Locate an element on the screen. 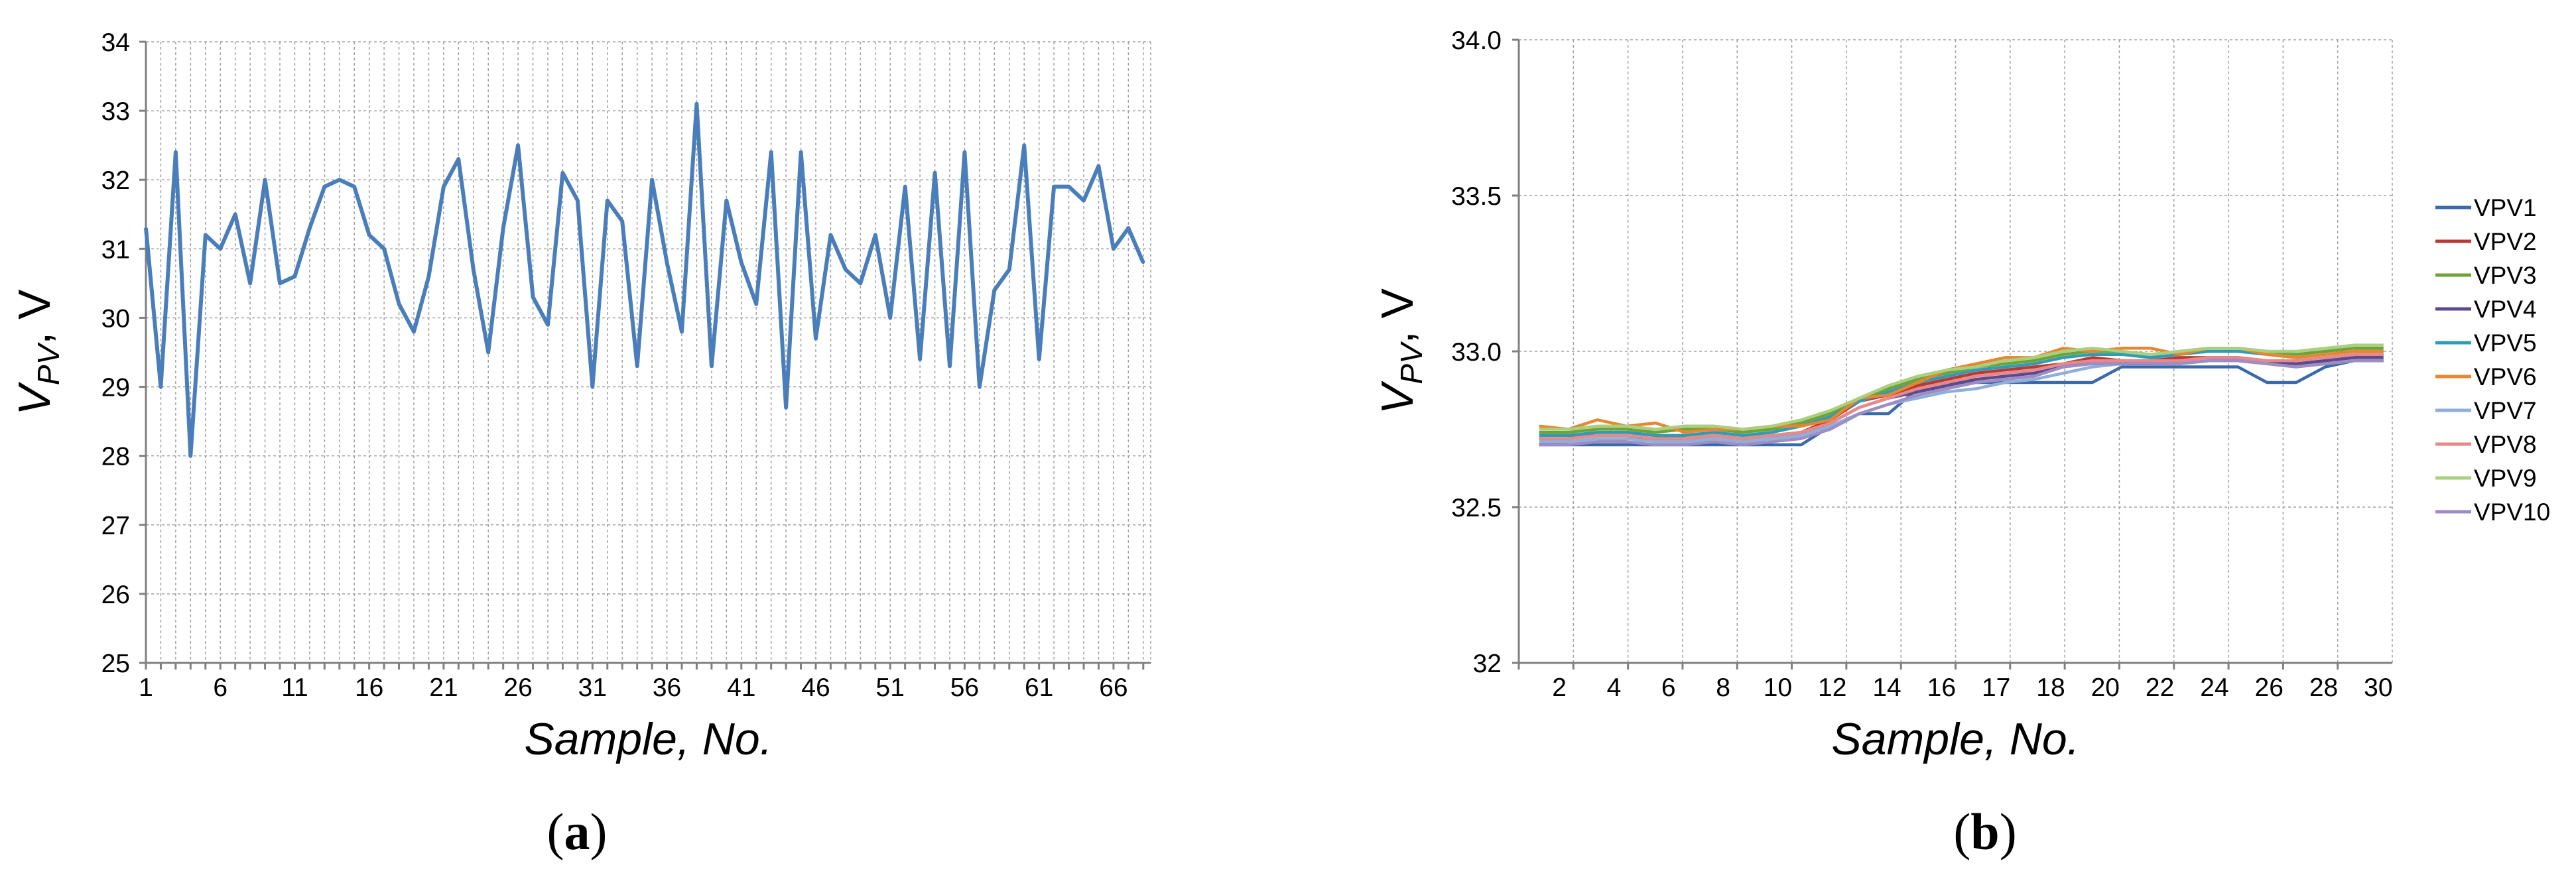 The height and width of the screenshot is (879, 2576). y-tick-label: 27 is located at coordinates (116, 526).